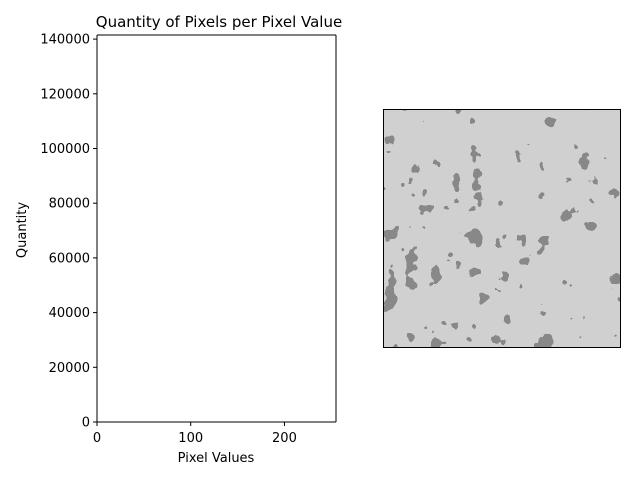 This screenshot has width=640, height=480. Describe the element at coordinates (22, 230) in the screenshot. I see `y-axis-label: Quantity` at that location.